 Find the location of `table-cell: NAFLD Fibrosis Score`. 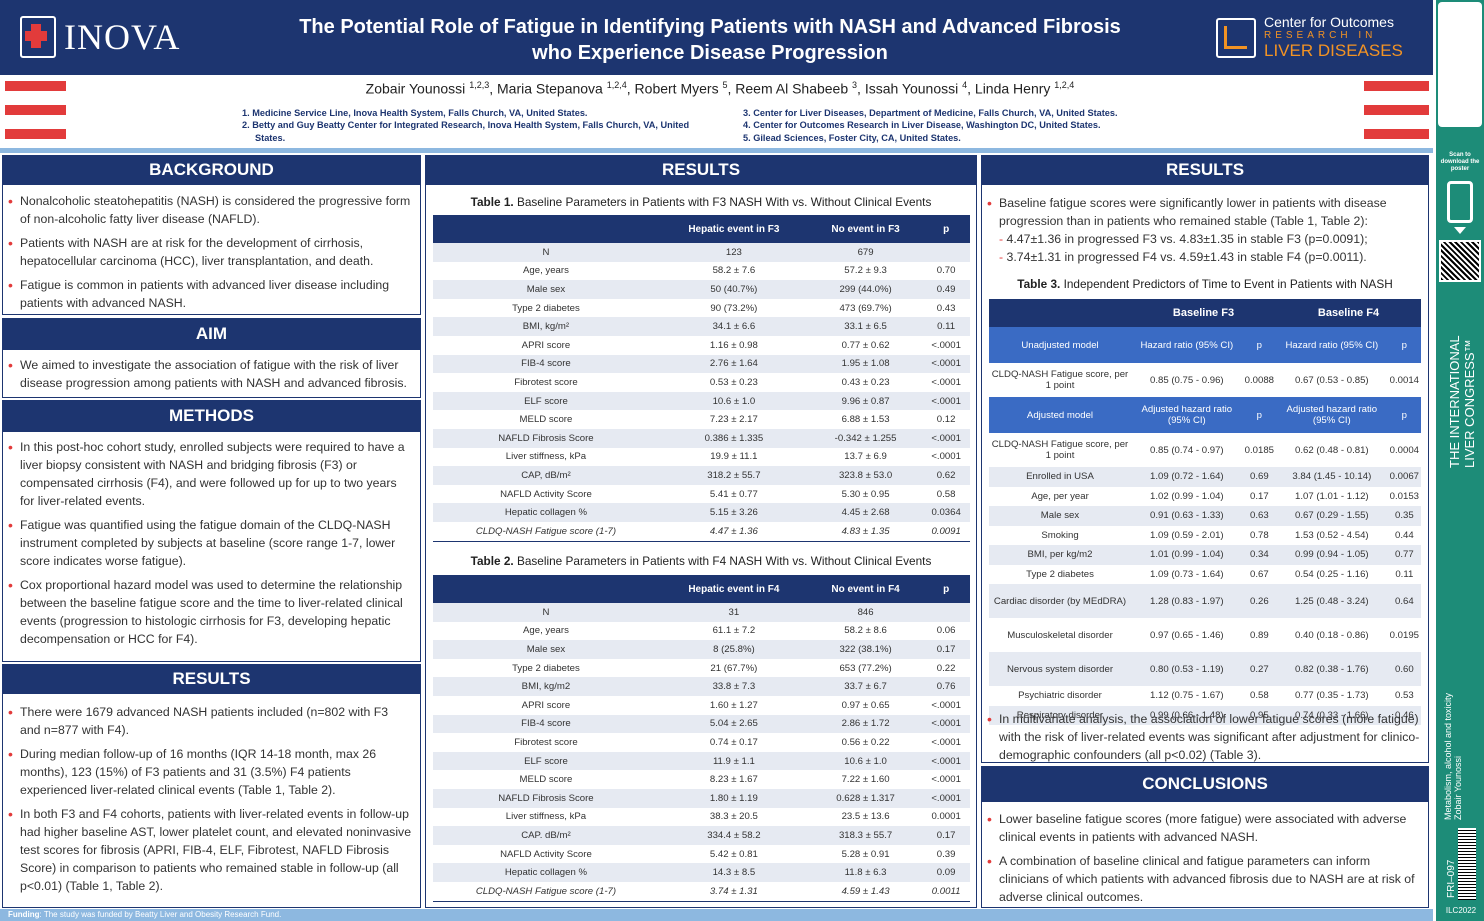

table-cell: NAFLD Fibrosis Score is located at coordinates (546, 798).